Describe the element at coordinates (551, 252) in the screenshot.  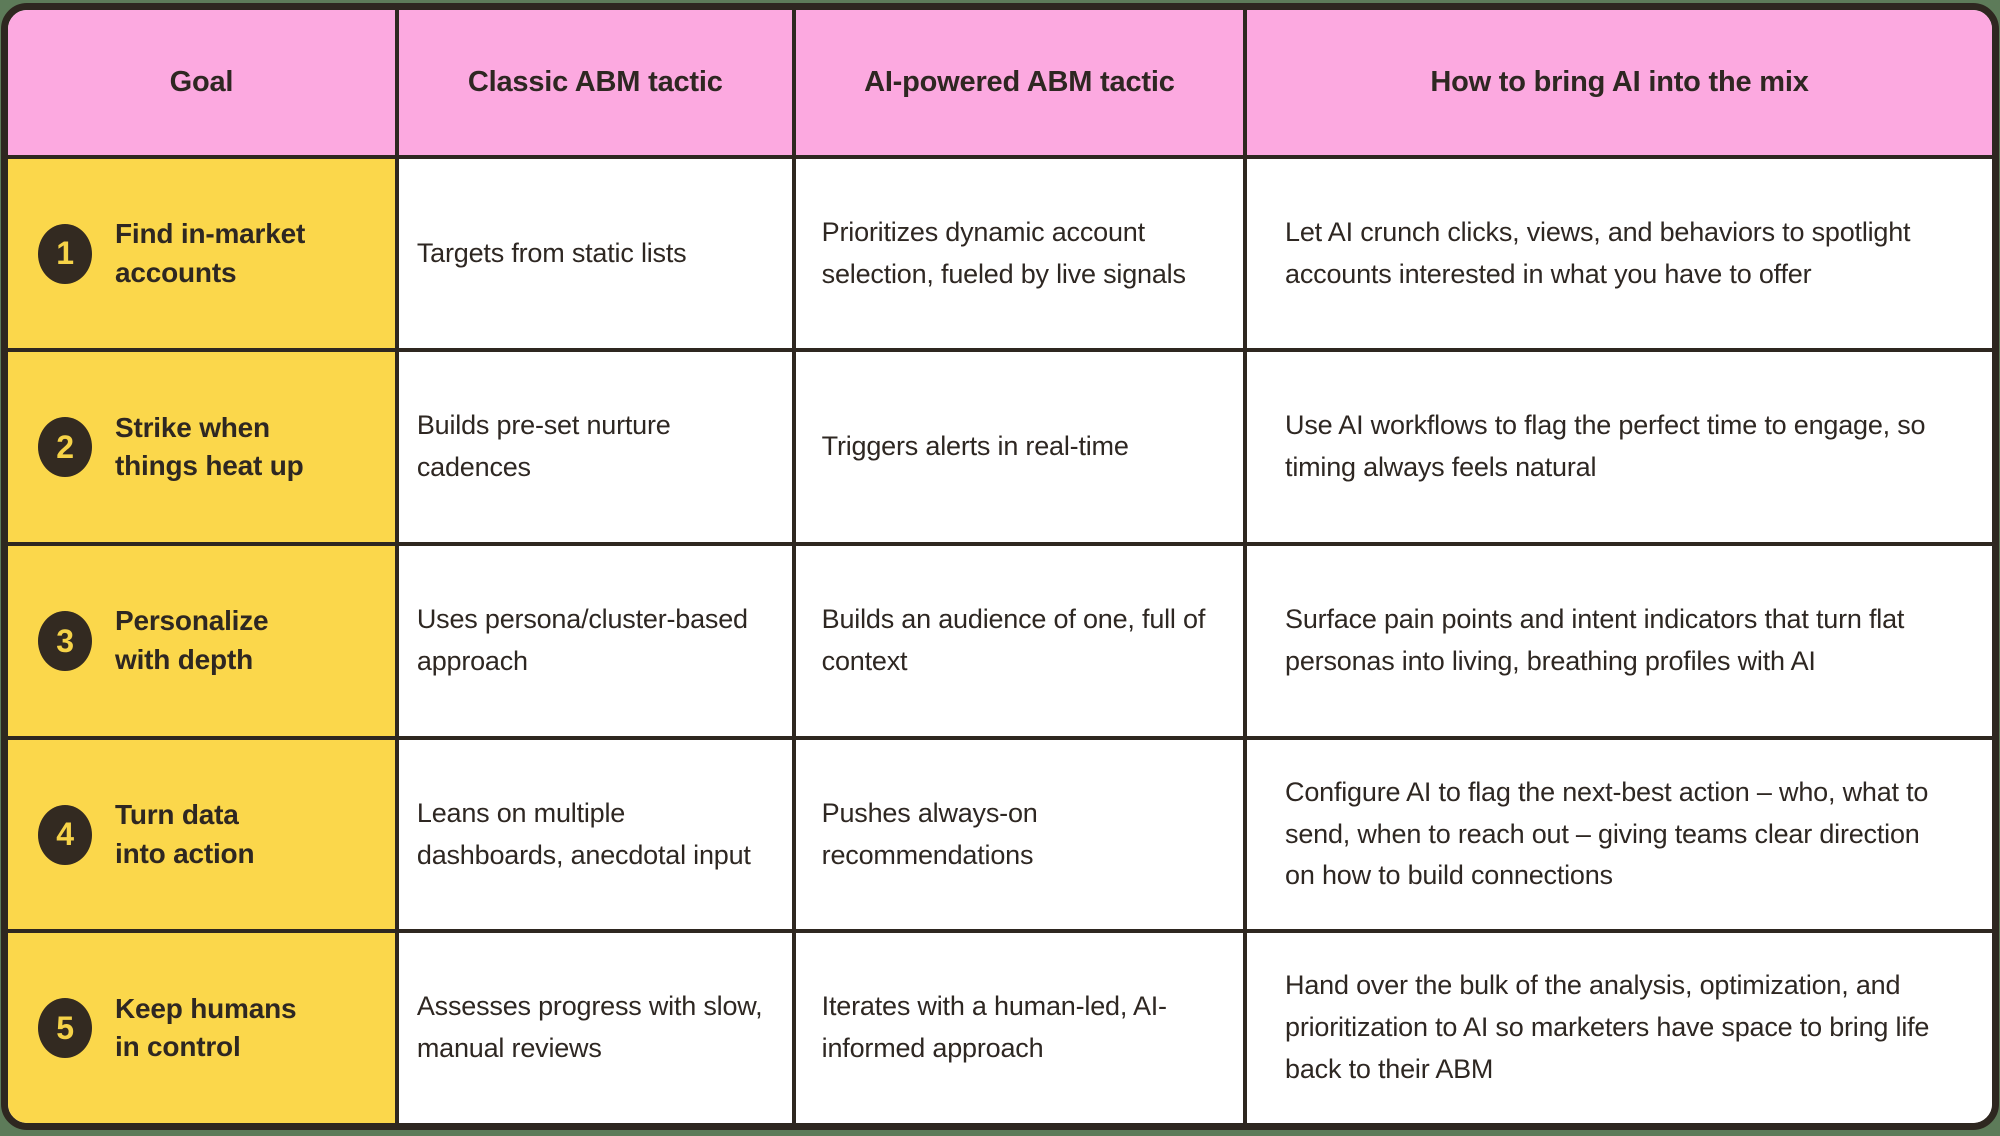
I see `cell-text: Targets from static lists` at that location.